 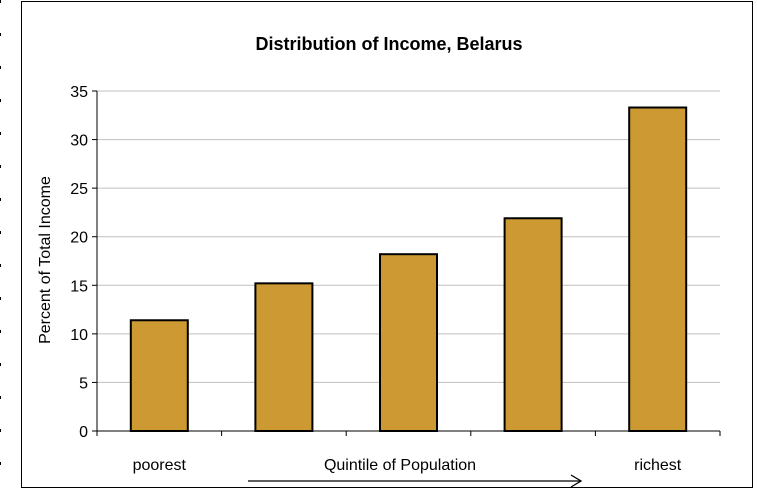 What do you see at coordinates (45, 260) in the screenshot?
I see `y-axis-title: Percent of Total Income` at bounding box center [45, 260].